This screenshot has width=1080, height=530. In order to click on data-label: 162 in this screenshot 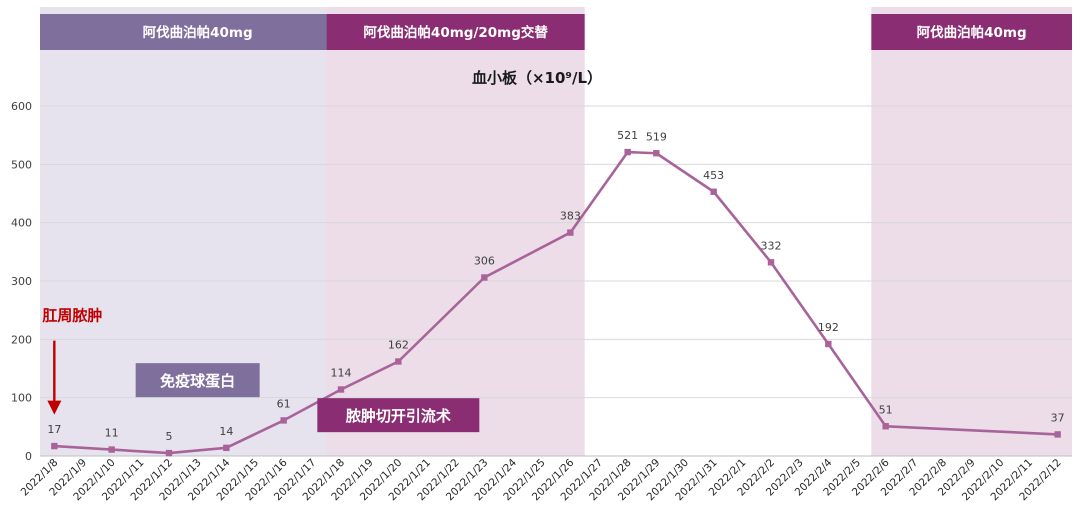, I will do `click(398, 345)`.